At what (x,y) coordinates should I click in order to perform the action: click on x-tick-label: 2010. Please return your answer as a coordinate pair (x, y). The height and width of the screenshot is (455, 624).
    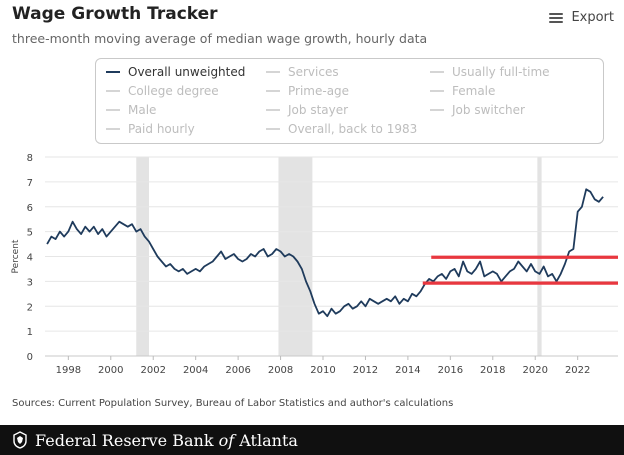
    Looking at the image, I should click on (322, 370).